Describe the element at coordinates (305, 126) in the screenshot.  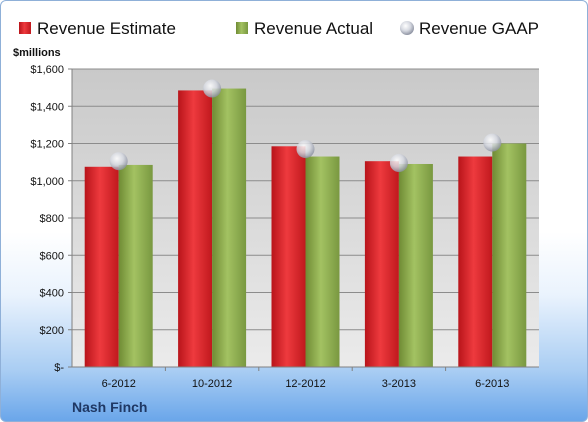
I see `gaap-markers` at that location.